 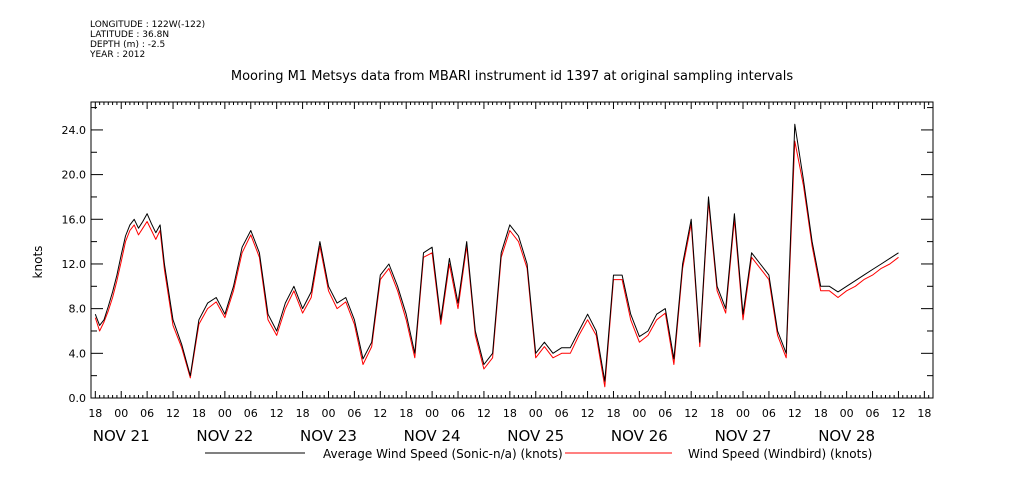 I want to click on latitude-label: LATITUDE : 36.8N, so click(x=130, y=35).